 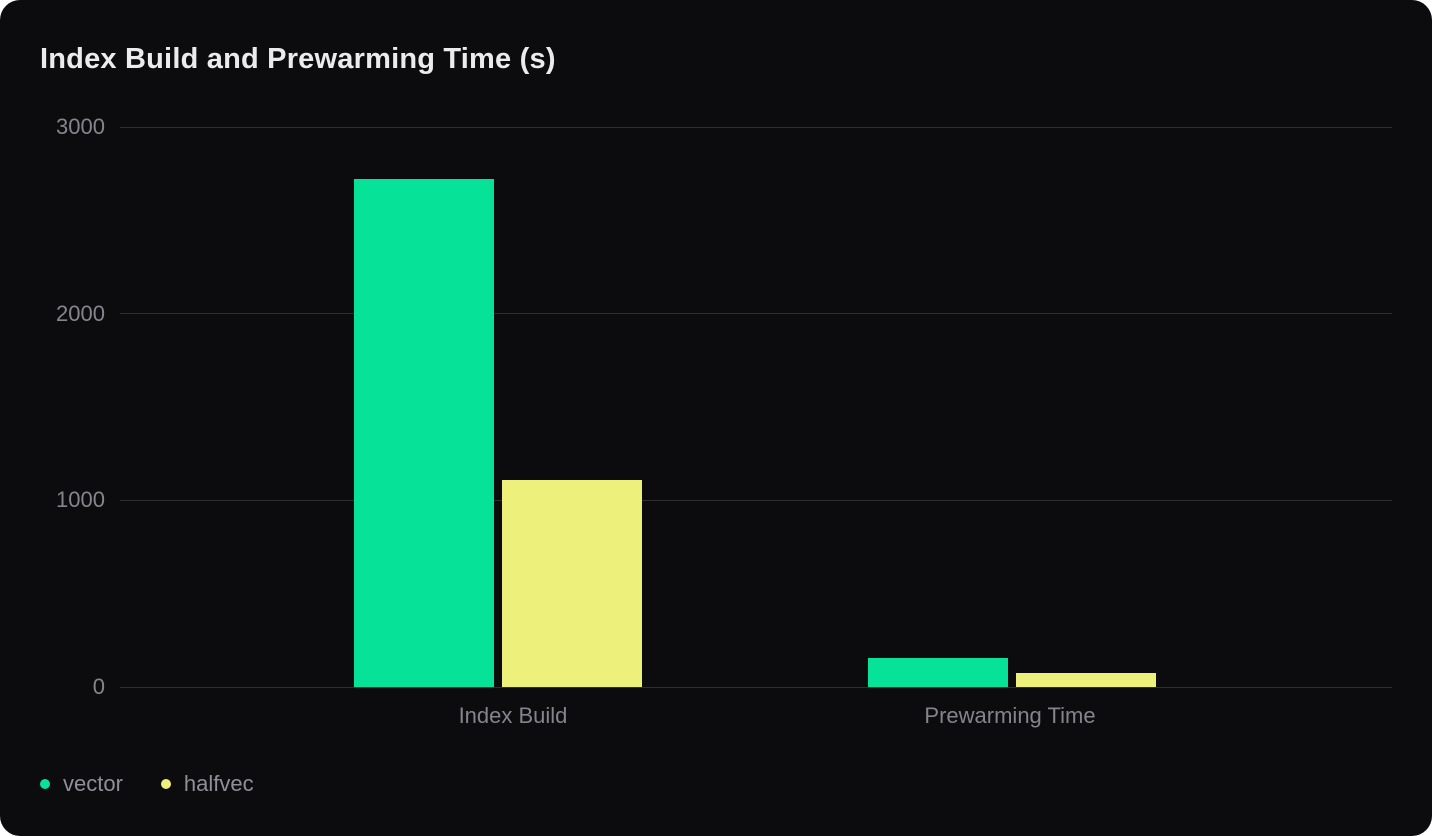 What do you see at coordinates (1086, 680) in the screenshot?
I see `bar-halfvec-prewarming-time` at bounding box center [1086, 680].